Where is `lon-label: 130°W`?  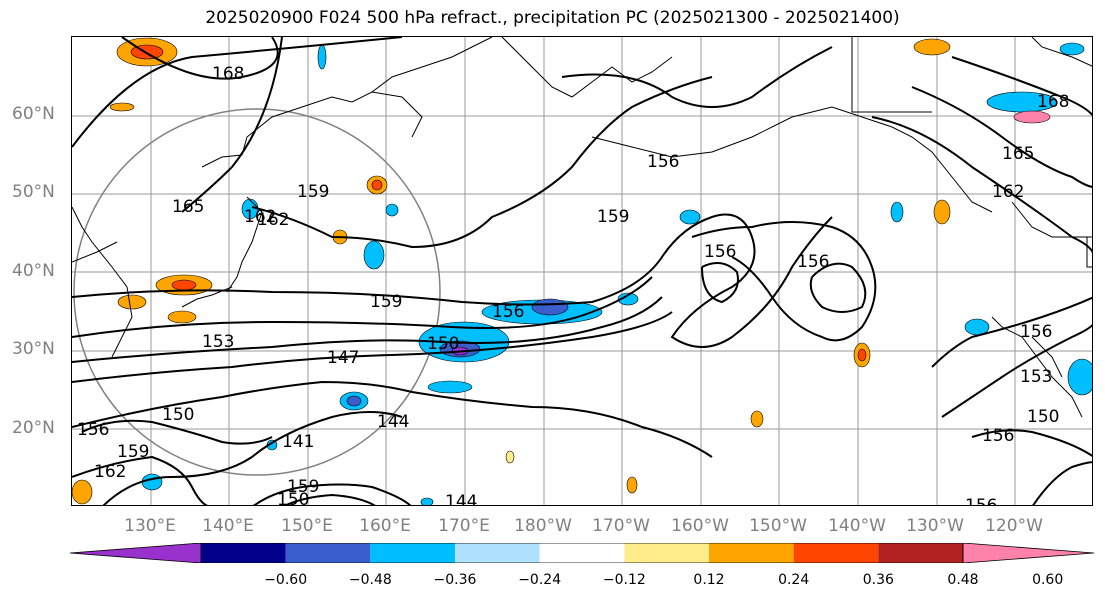 lon-label: 130°W is located at coordinates (935, 526).